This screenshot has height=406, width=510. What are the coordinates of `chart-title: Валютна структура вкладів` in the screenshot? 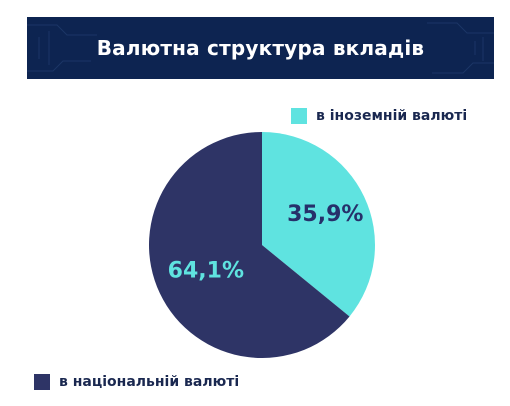 It's located at (260, 48).